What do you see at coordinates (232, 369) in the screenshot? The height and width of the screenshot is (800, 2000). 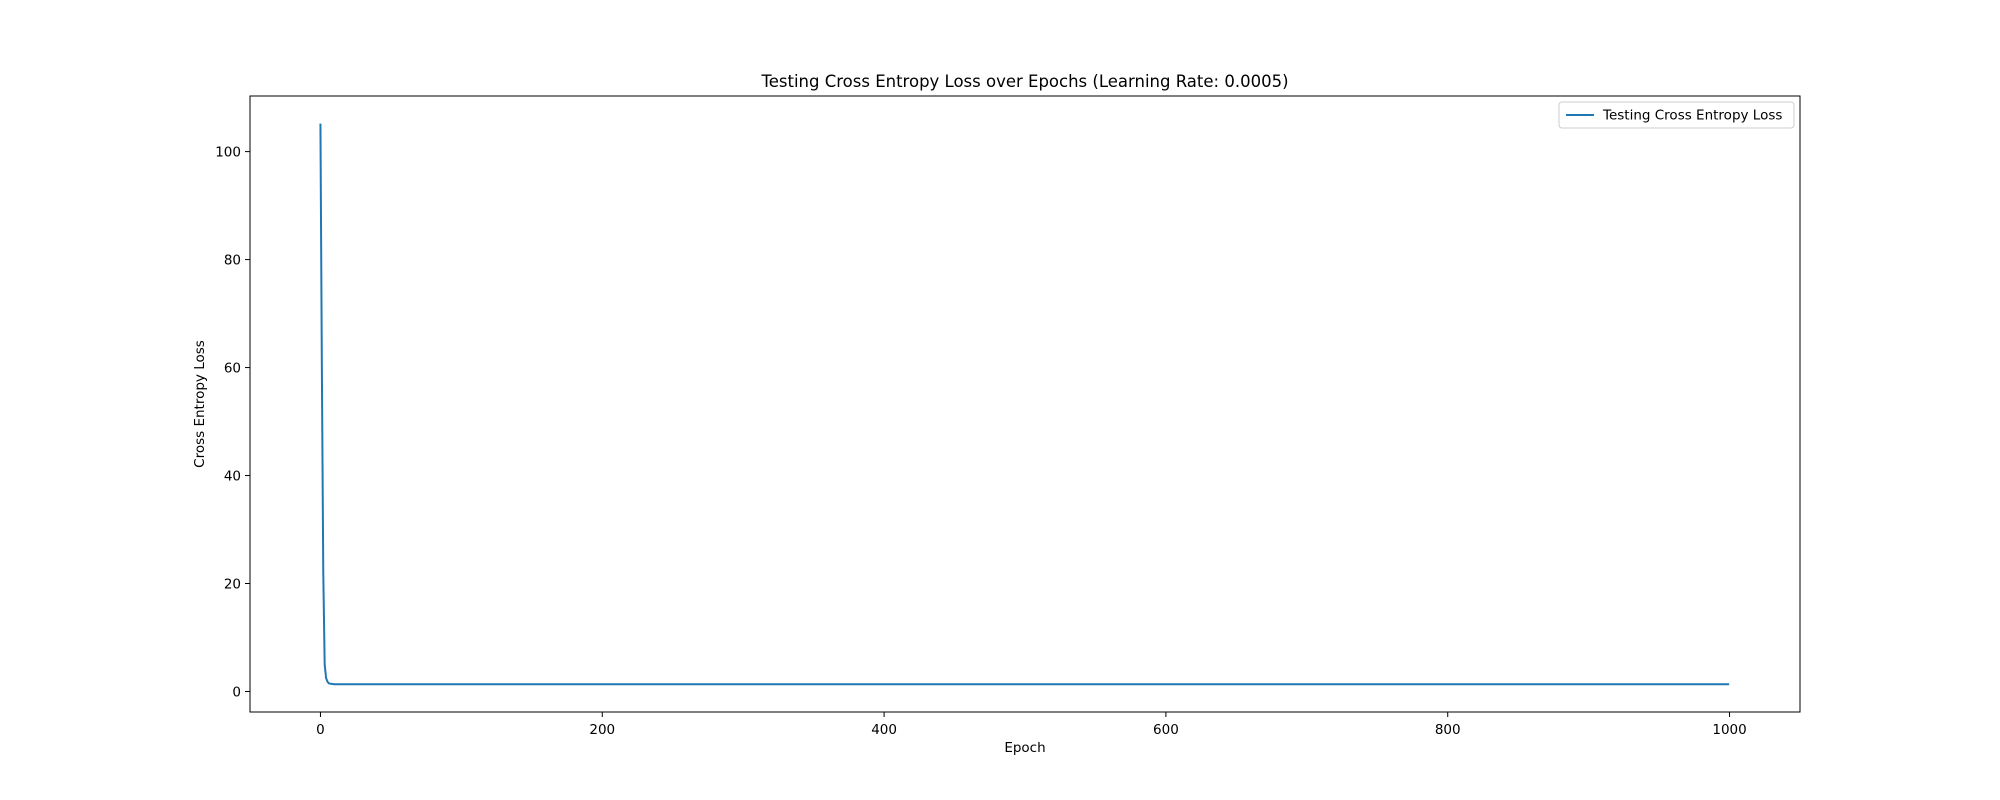 I see `y-tick-label: 60` at bounding box center [232, 369].